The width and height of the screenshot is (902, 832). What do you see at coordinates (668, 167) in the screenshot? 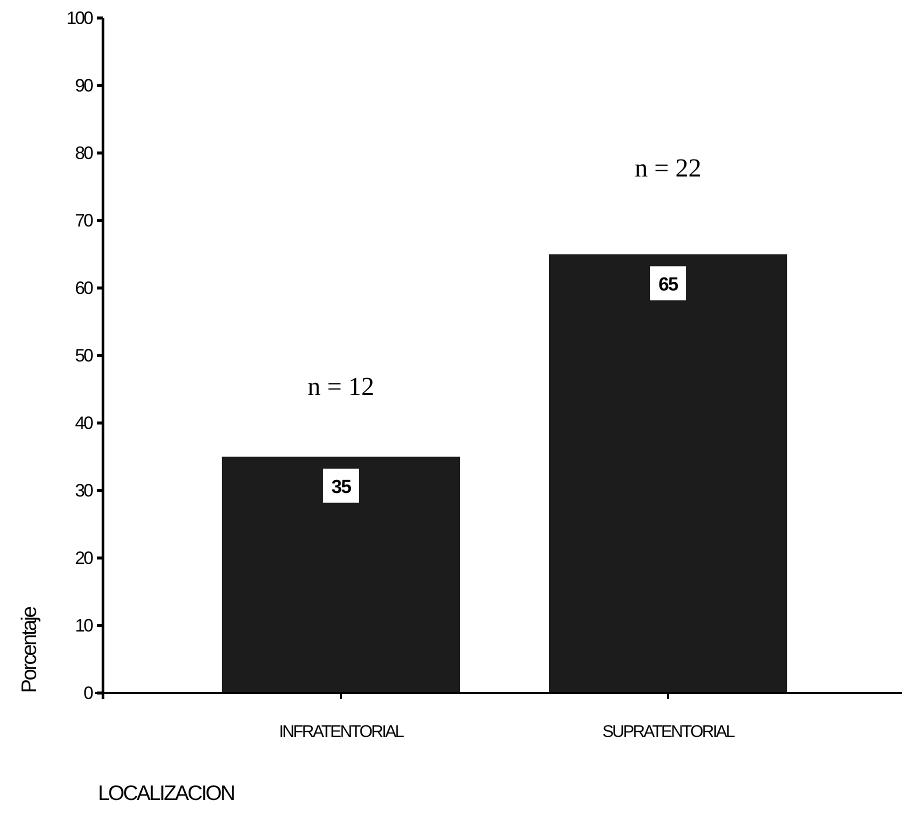
I see `annotation: n = 22` at bounding box center [668, 167].